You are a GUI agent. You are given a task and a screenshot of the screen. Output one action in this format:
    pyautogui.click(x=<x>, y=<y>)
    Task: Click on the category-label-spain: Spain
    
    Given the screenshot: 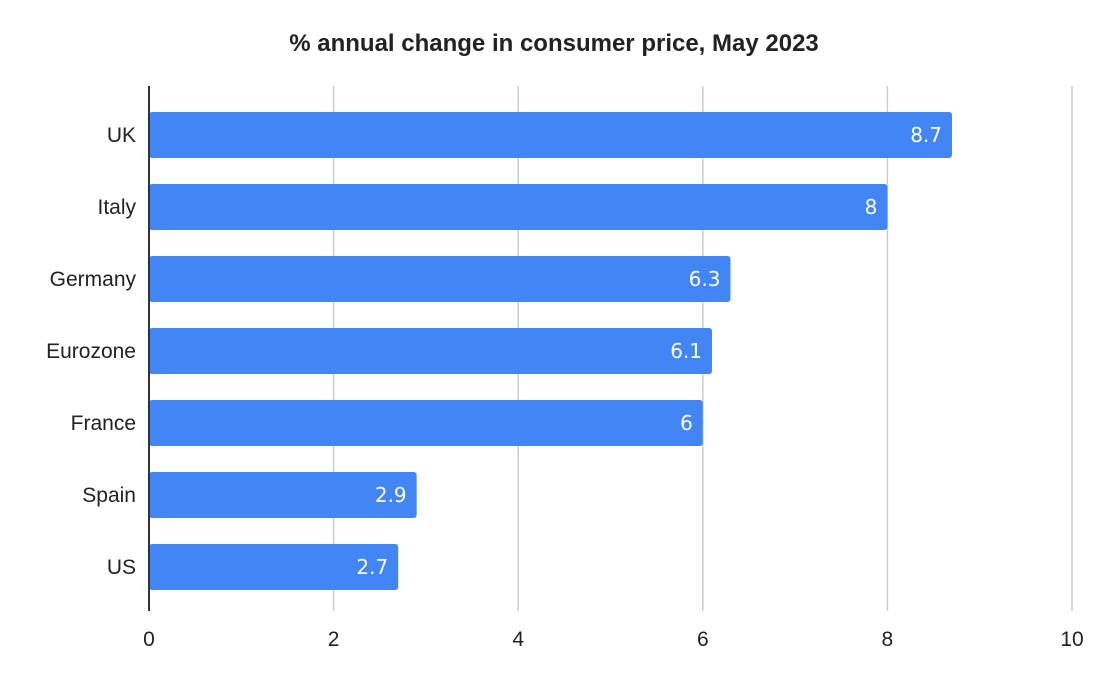 What is the action you would take?
    pyautogui.click(x=109, y=495)
    